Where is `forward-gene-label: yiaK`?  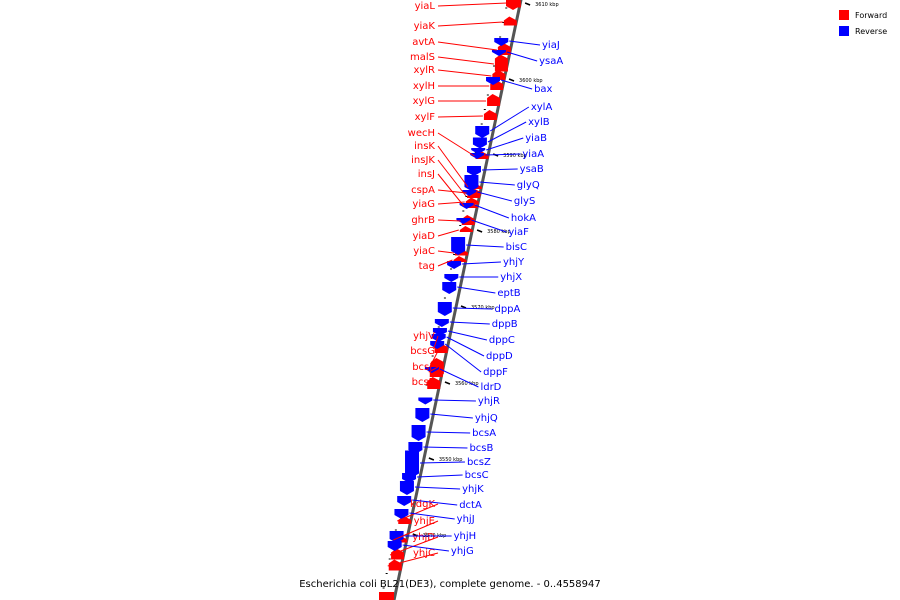
forward-gene-label: yiaK is located at coordinates (425, 26).